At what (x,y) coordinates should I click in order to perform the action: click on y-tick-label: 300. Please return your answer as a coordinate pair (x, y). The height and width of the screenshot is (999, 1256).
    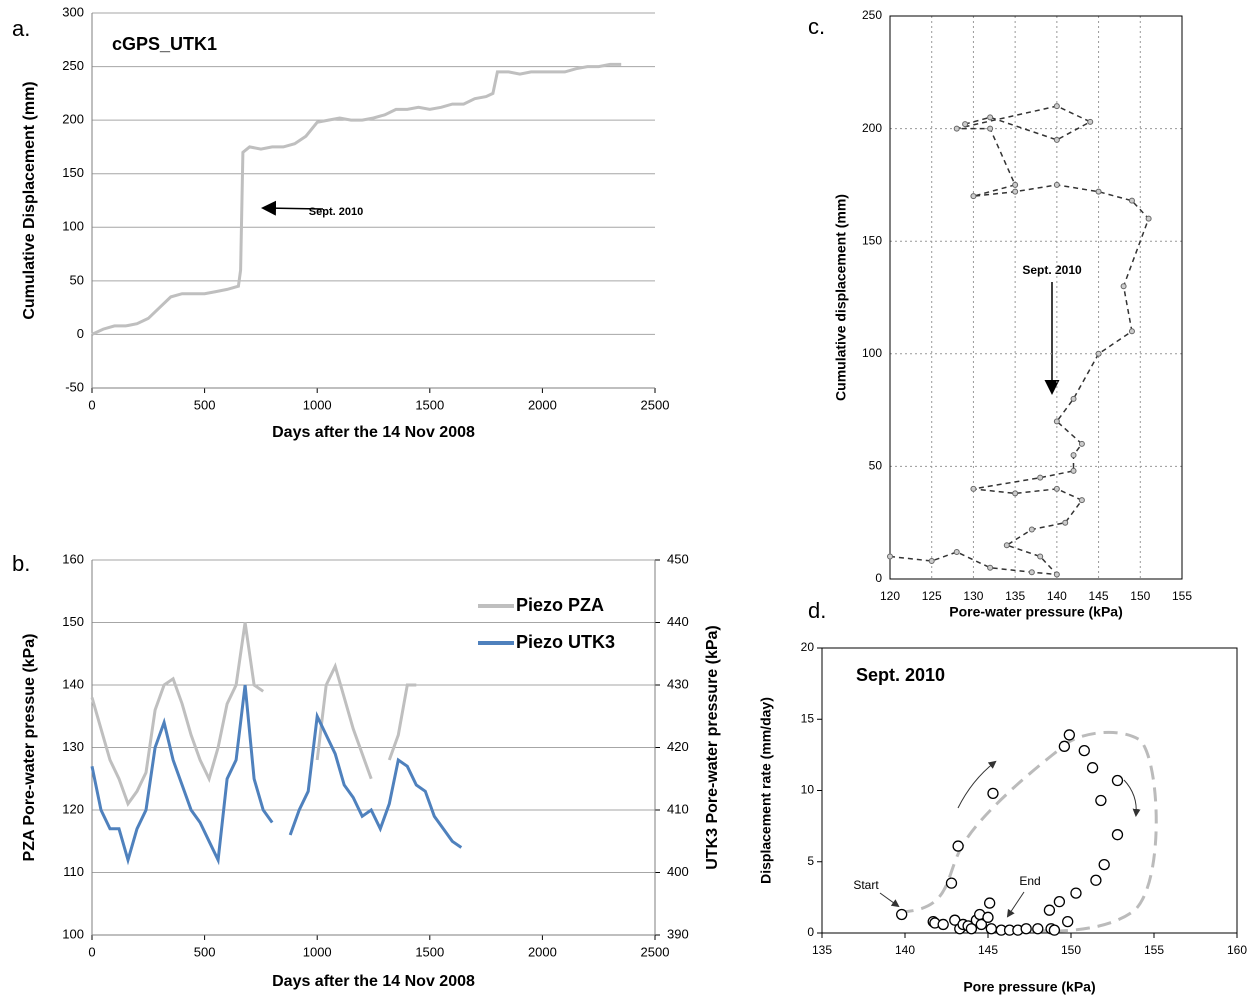
    Looking at the image, I should click on (73, 11).